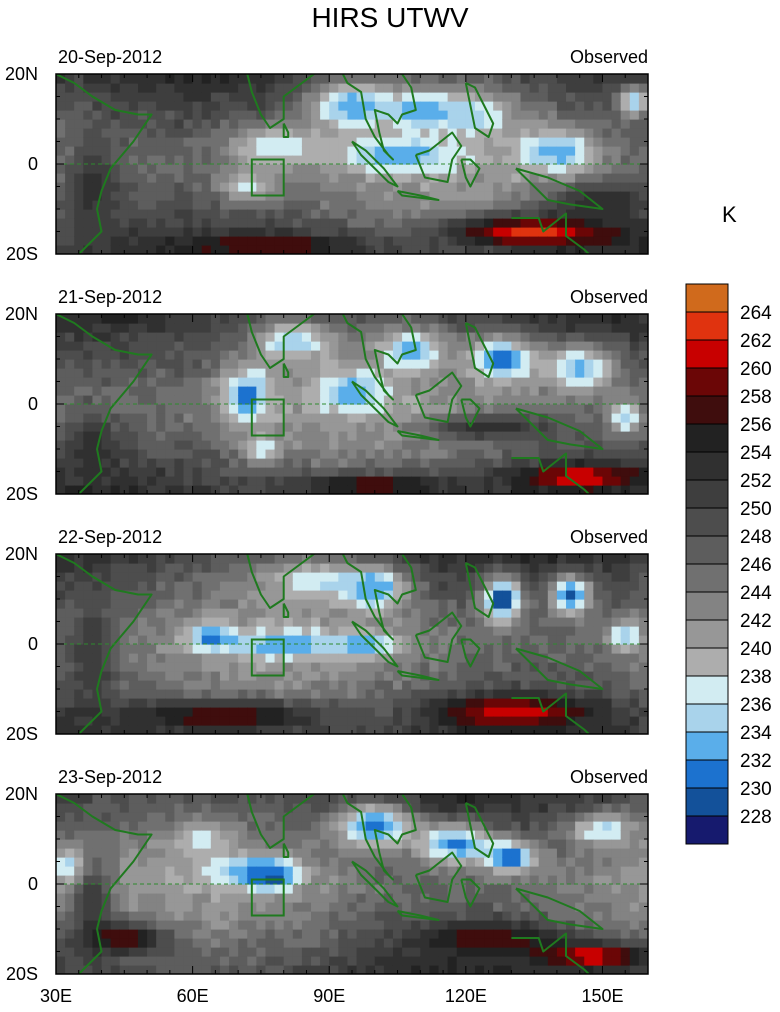 The height and width of the screenshot is (1012, 780). Describe the element at coordinates (756, 649) in the screenshot. I see `colorbar-level-label: 240` at that location.